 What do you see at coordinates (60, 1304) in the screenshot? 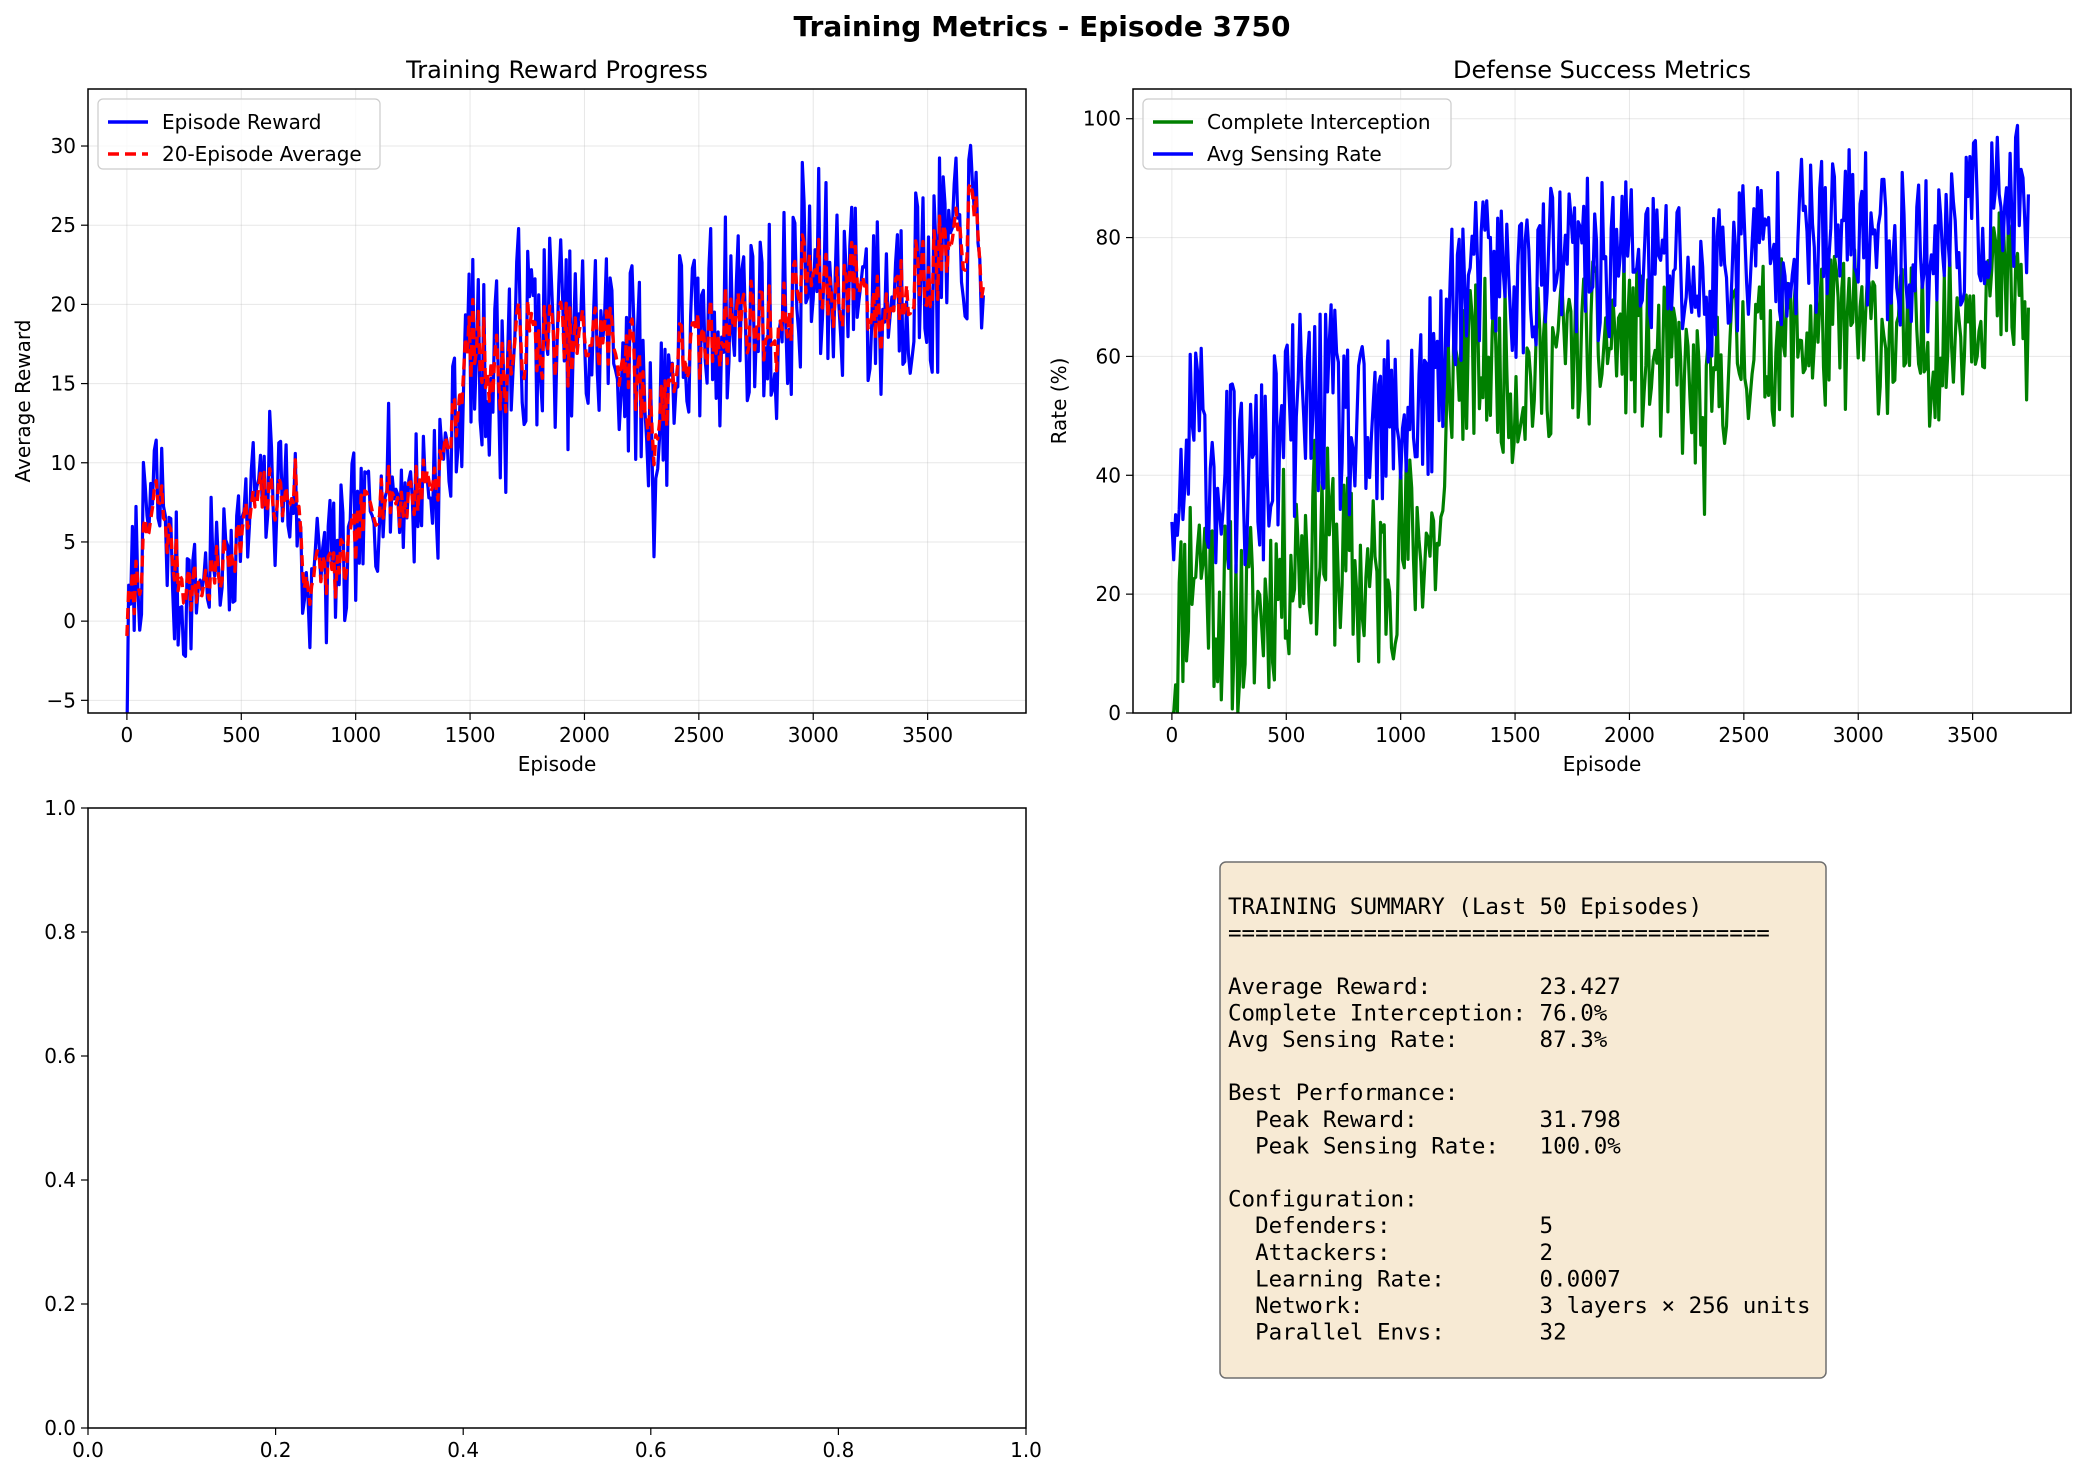
I see `y-tick-label: 0.2` at bounding box center [60, 1304].